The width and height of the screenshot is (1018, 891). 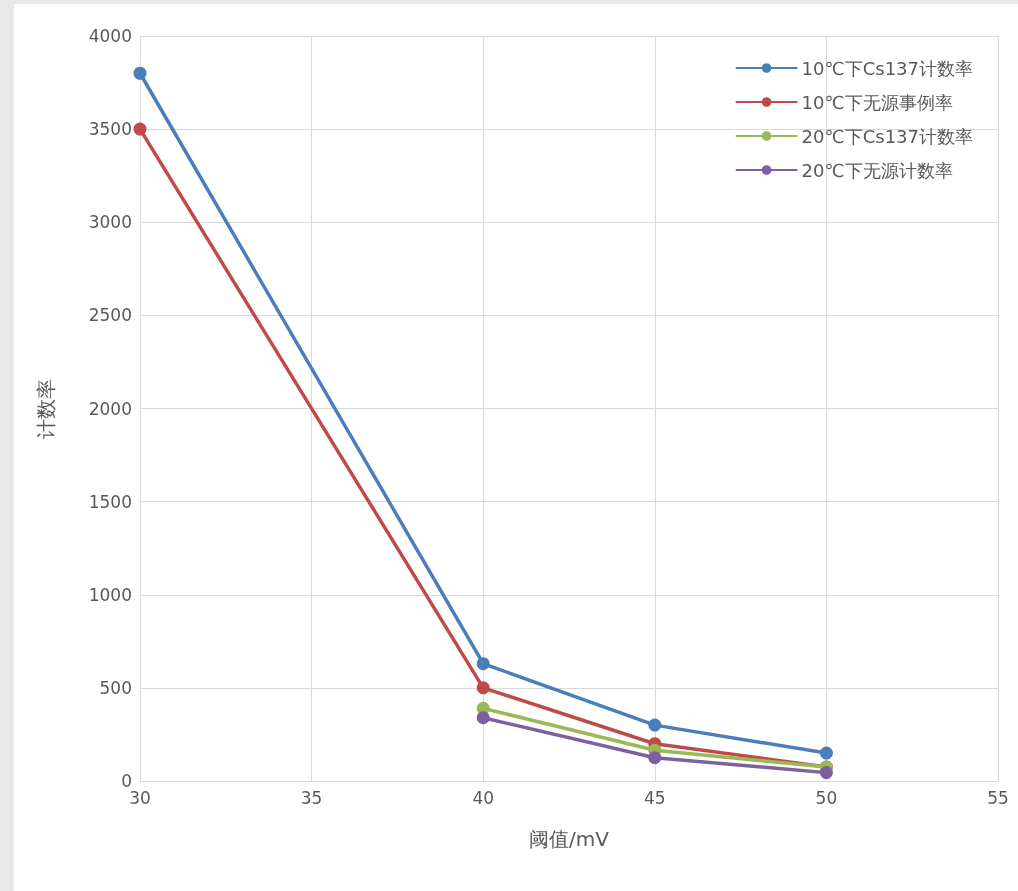 What do you see at coordinates (887, 68) in the screenshot?
I see `legend-label: 10℃下Cs137计数率` at bounding box center [887, 68].